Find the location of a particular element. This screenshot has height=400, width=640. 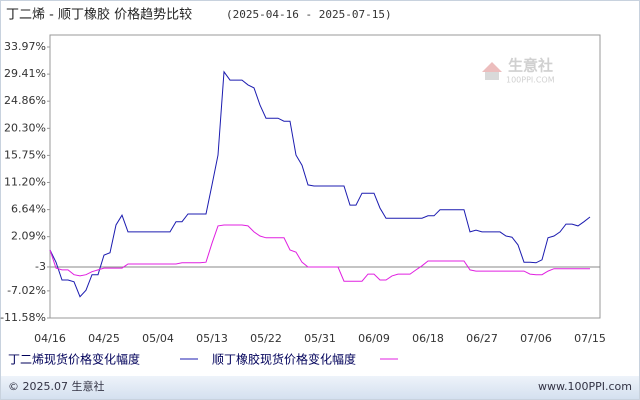

chart-title: 丁二烯 - 顺丁橡胶 价格趋势比较 is located at coordinates (99, 15).